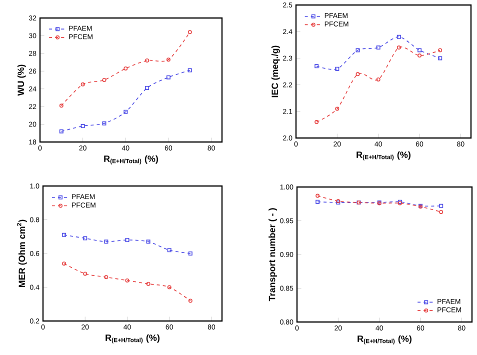  Describe the element at coordinates (22, 254) in the screenshot. I see `y-axis-title: MER (Ohm cm$^{2}$)` at that location.